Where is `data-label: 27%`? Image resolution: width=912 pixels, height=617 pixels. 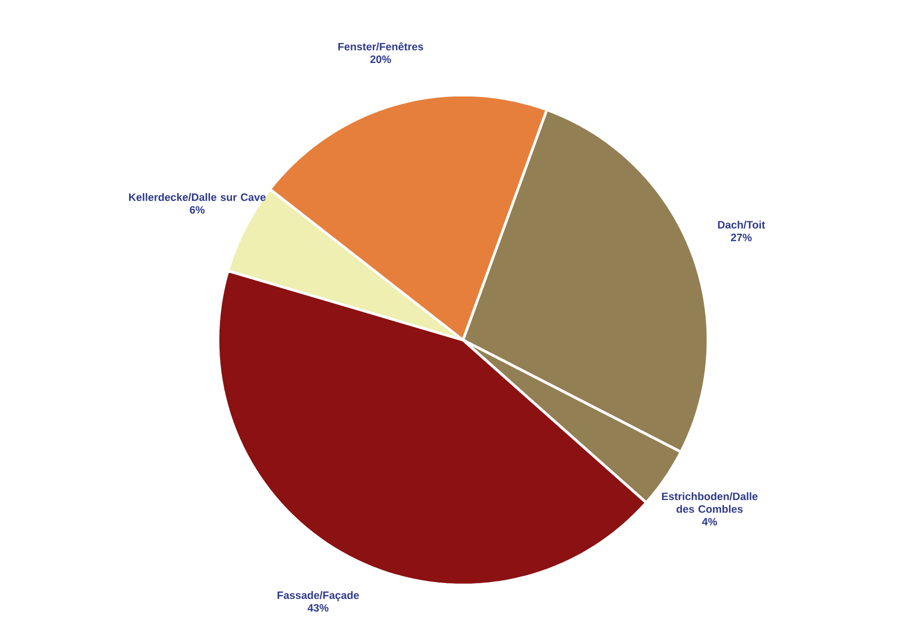 data-label: 27% is located at coordinates (741, 238).